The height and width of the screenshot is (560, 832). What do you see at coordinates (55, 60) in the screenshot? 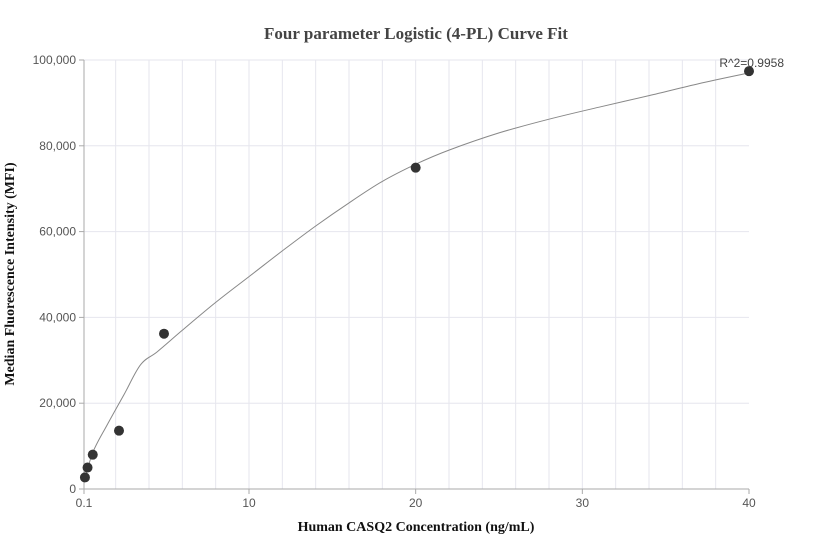
I see `y-tick-label: 100,000` at bounding box center [55, 60].